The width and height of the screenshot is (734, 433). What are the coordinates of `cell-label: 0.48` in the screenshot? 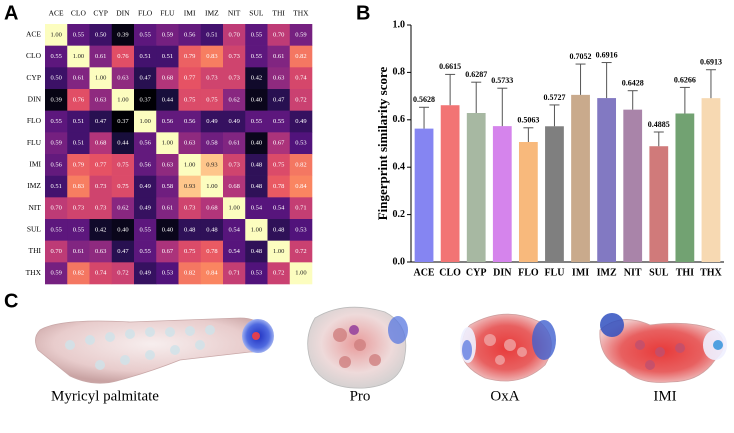 It's located at (211, 229).